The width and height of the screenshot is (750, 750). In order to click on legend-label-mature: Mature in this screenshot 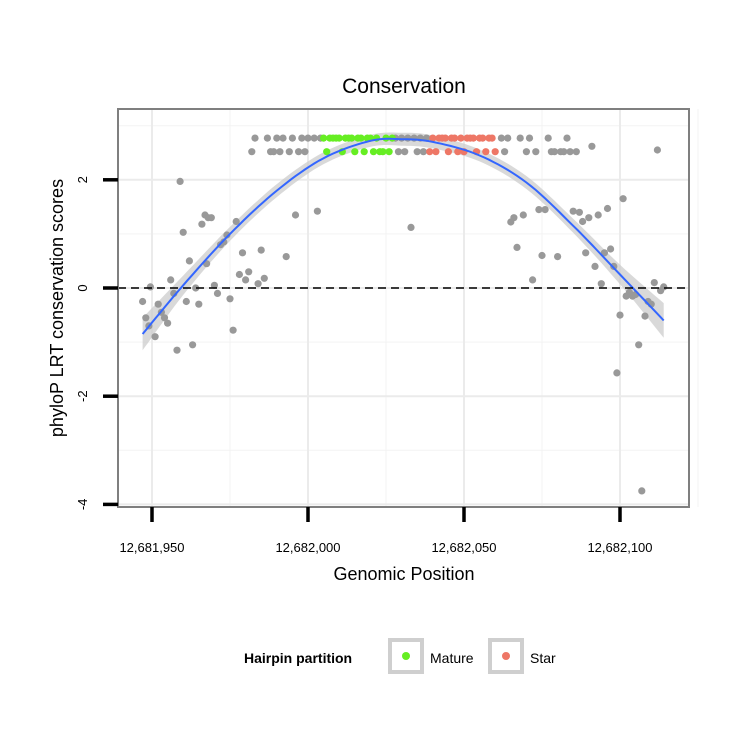, I will do `click(452, 658)`.